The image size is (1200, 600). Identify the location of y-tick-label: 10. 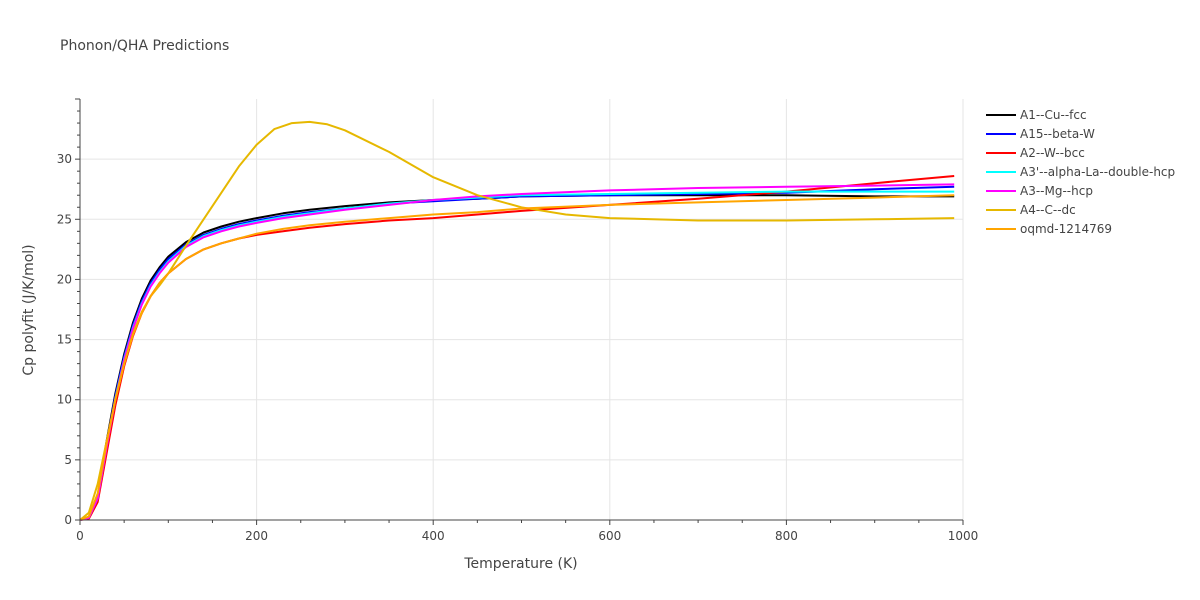
(64, 400).